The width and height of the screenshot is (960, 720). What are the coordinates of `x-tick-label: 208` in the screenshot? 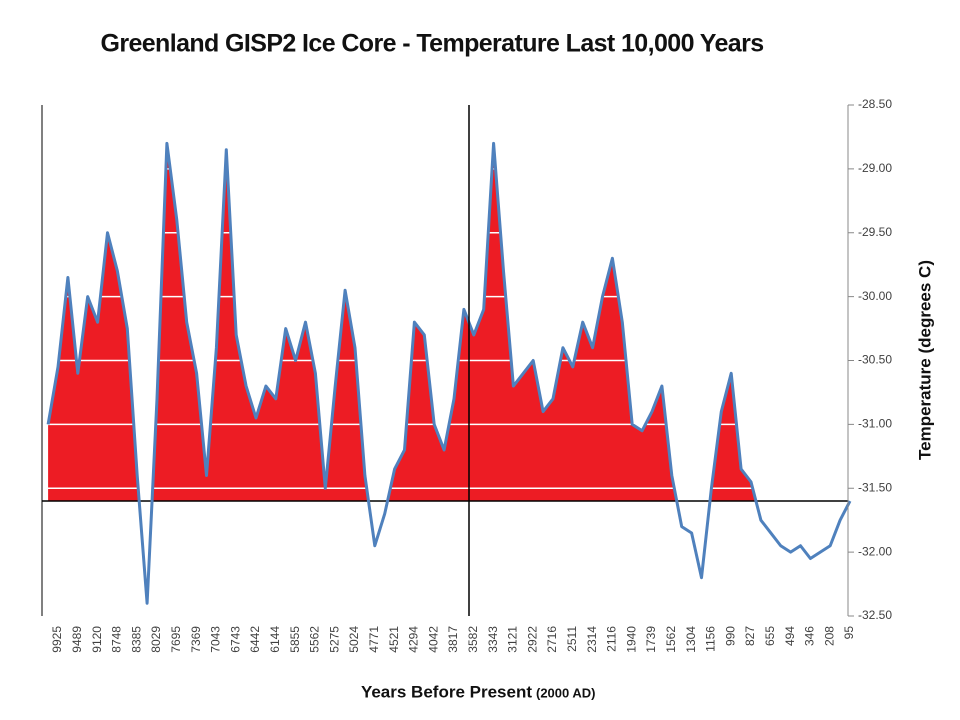 It's located at (829, 636).